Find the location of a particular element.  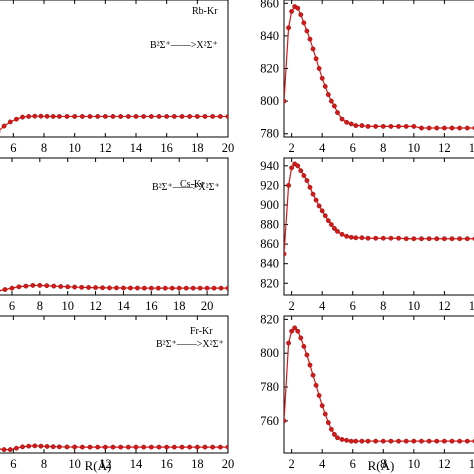

y-tick-label: 820 is located at coordinates (269, 283).